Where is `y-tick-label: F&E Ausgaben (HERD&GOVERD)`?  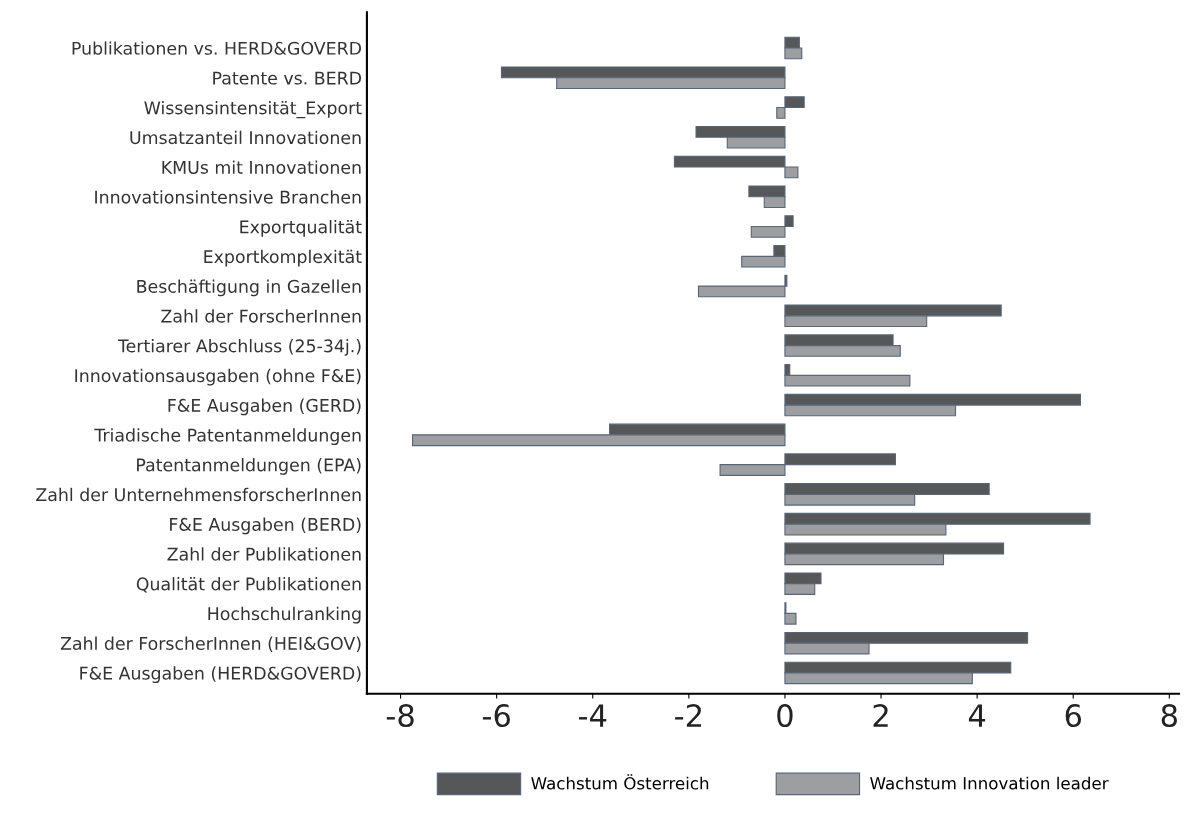
y-tick-label: F&E Ausgaben (HERD&GOVERD) is located at coordinates (220, 675).